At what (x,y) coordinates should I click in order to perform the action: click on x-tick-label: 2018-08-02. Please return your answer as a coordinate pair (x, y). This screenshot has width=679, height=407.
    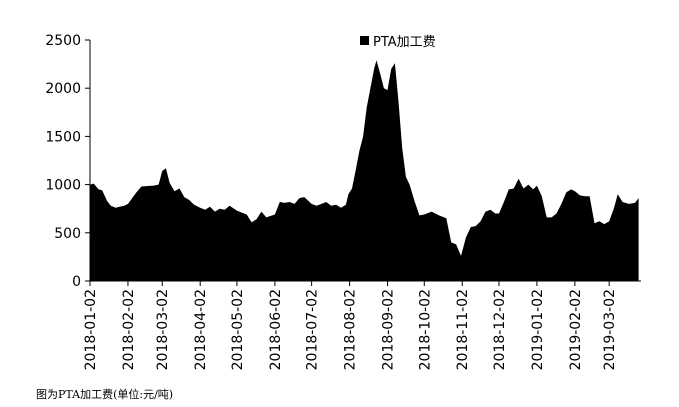
    Looking at the image, I should click on (351, 329).